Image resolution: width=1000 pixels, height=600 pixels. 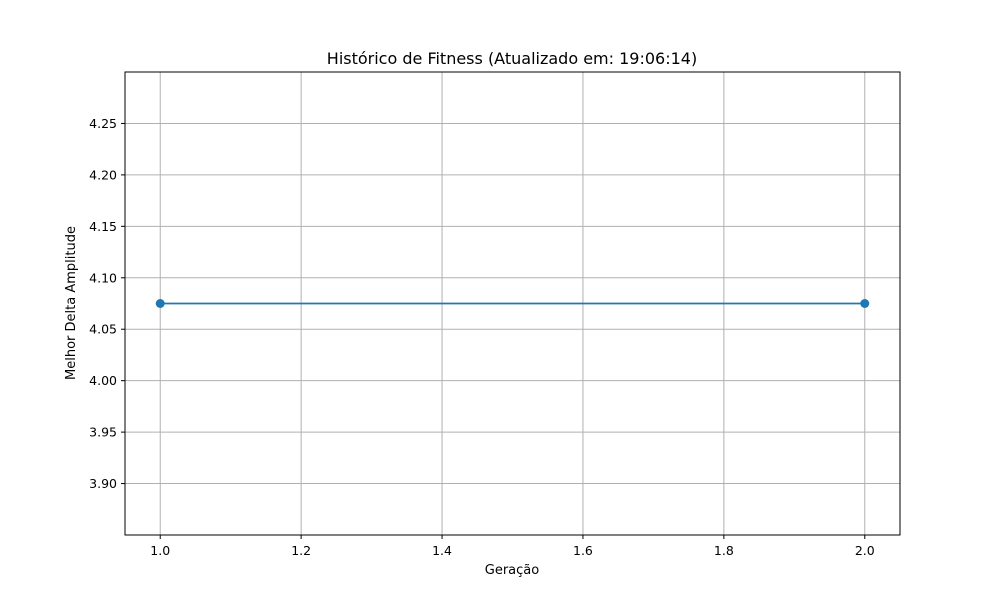 I want to click on y-tick-label: 4.00, so click(x=103, y=380).